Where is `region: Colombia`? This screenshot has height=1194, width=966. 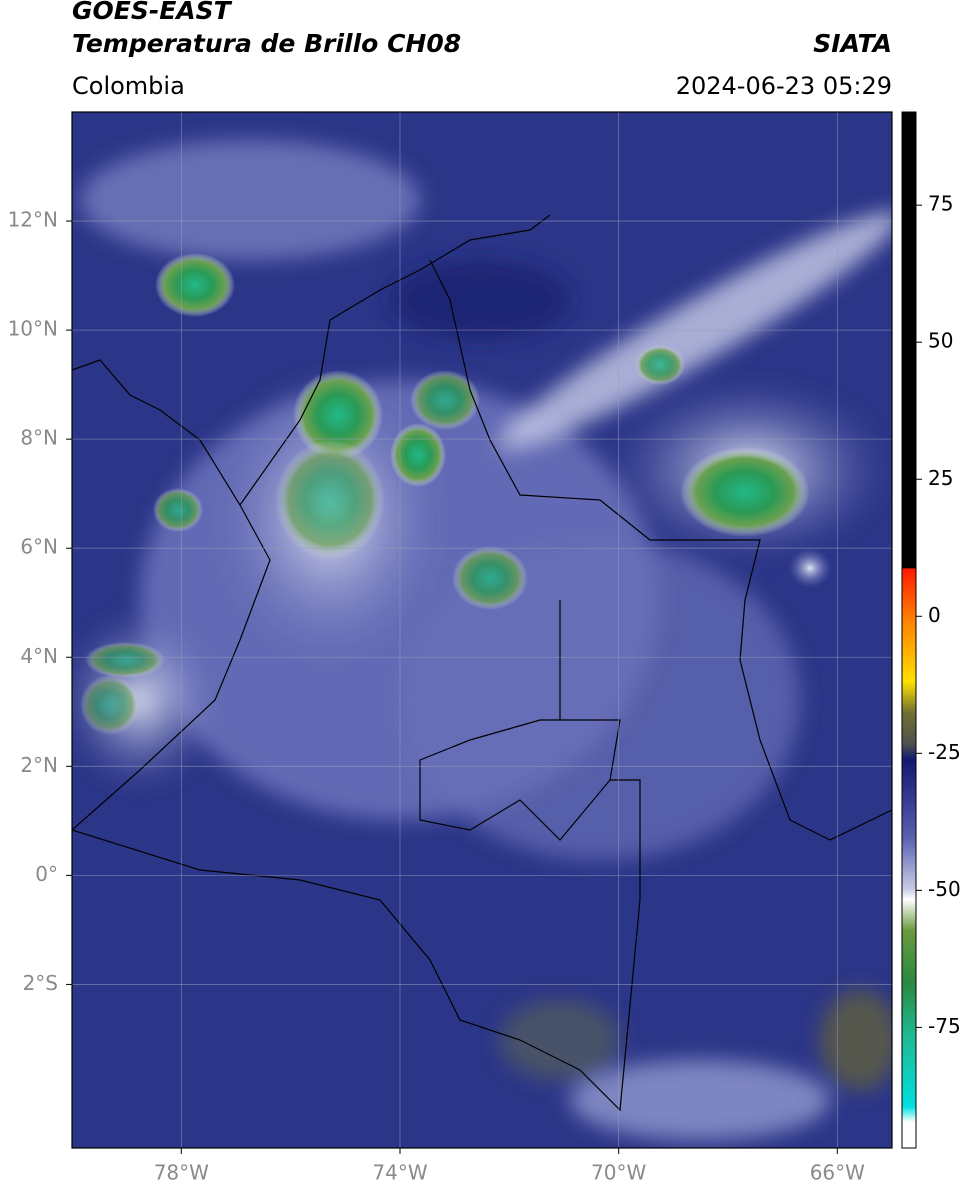 region: Colombia is located at coordinates (128, 86).